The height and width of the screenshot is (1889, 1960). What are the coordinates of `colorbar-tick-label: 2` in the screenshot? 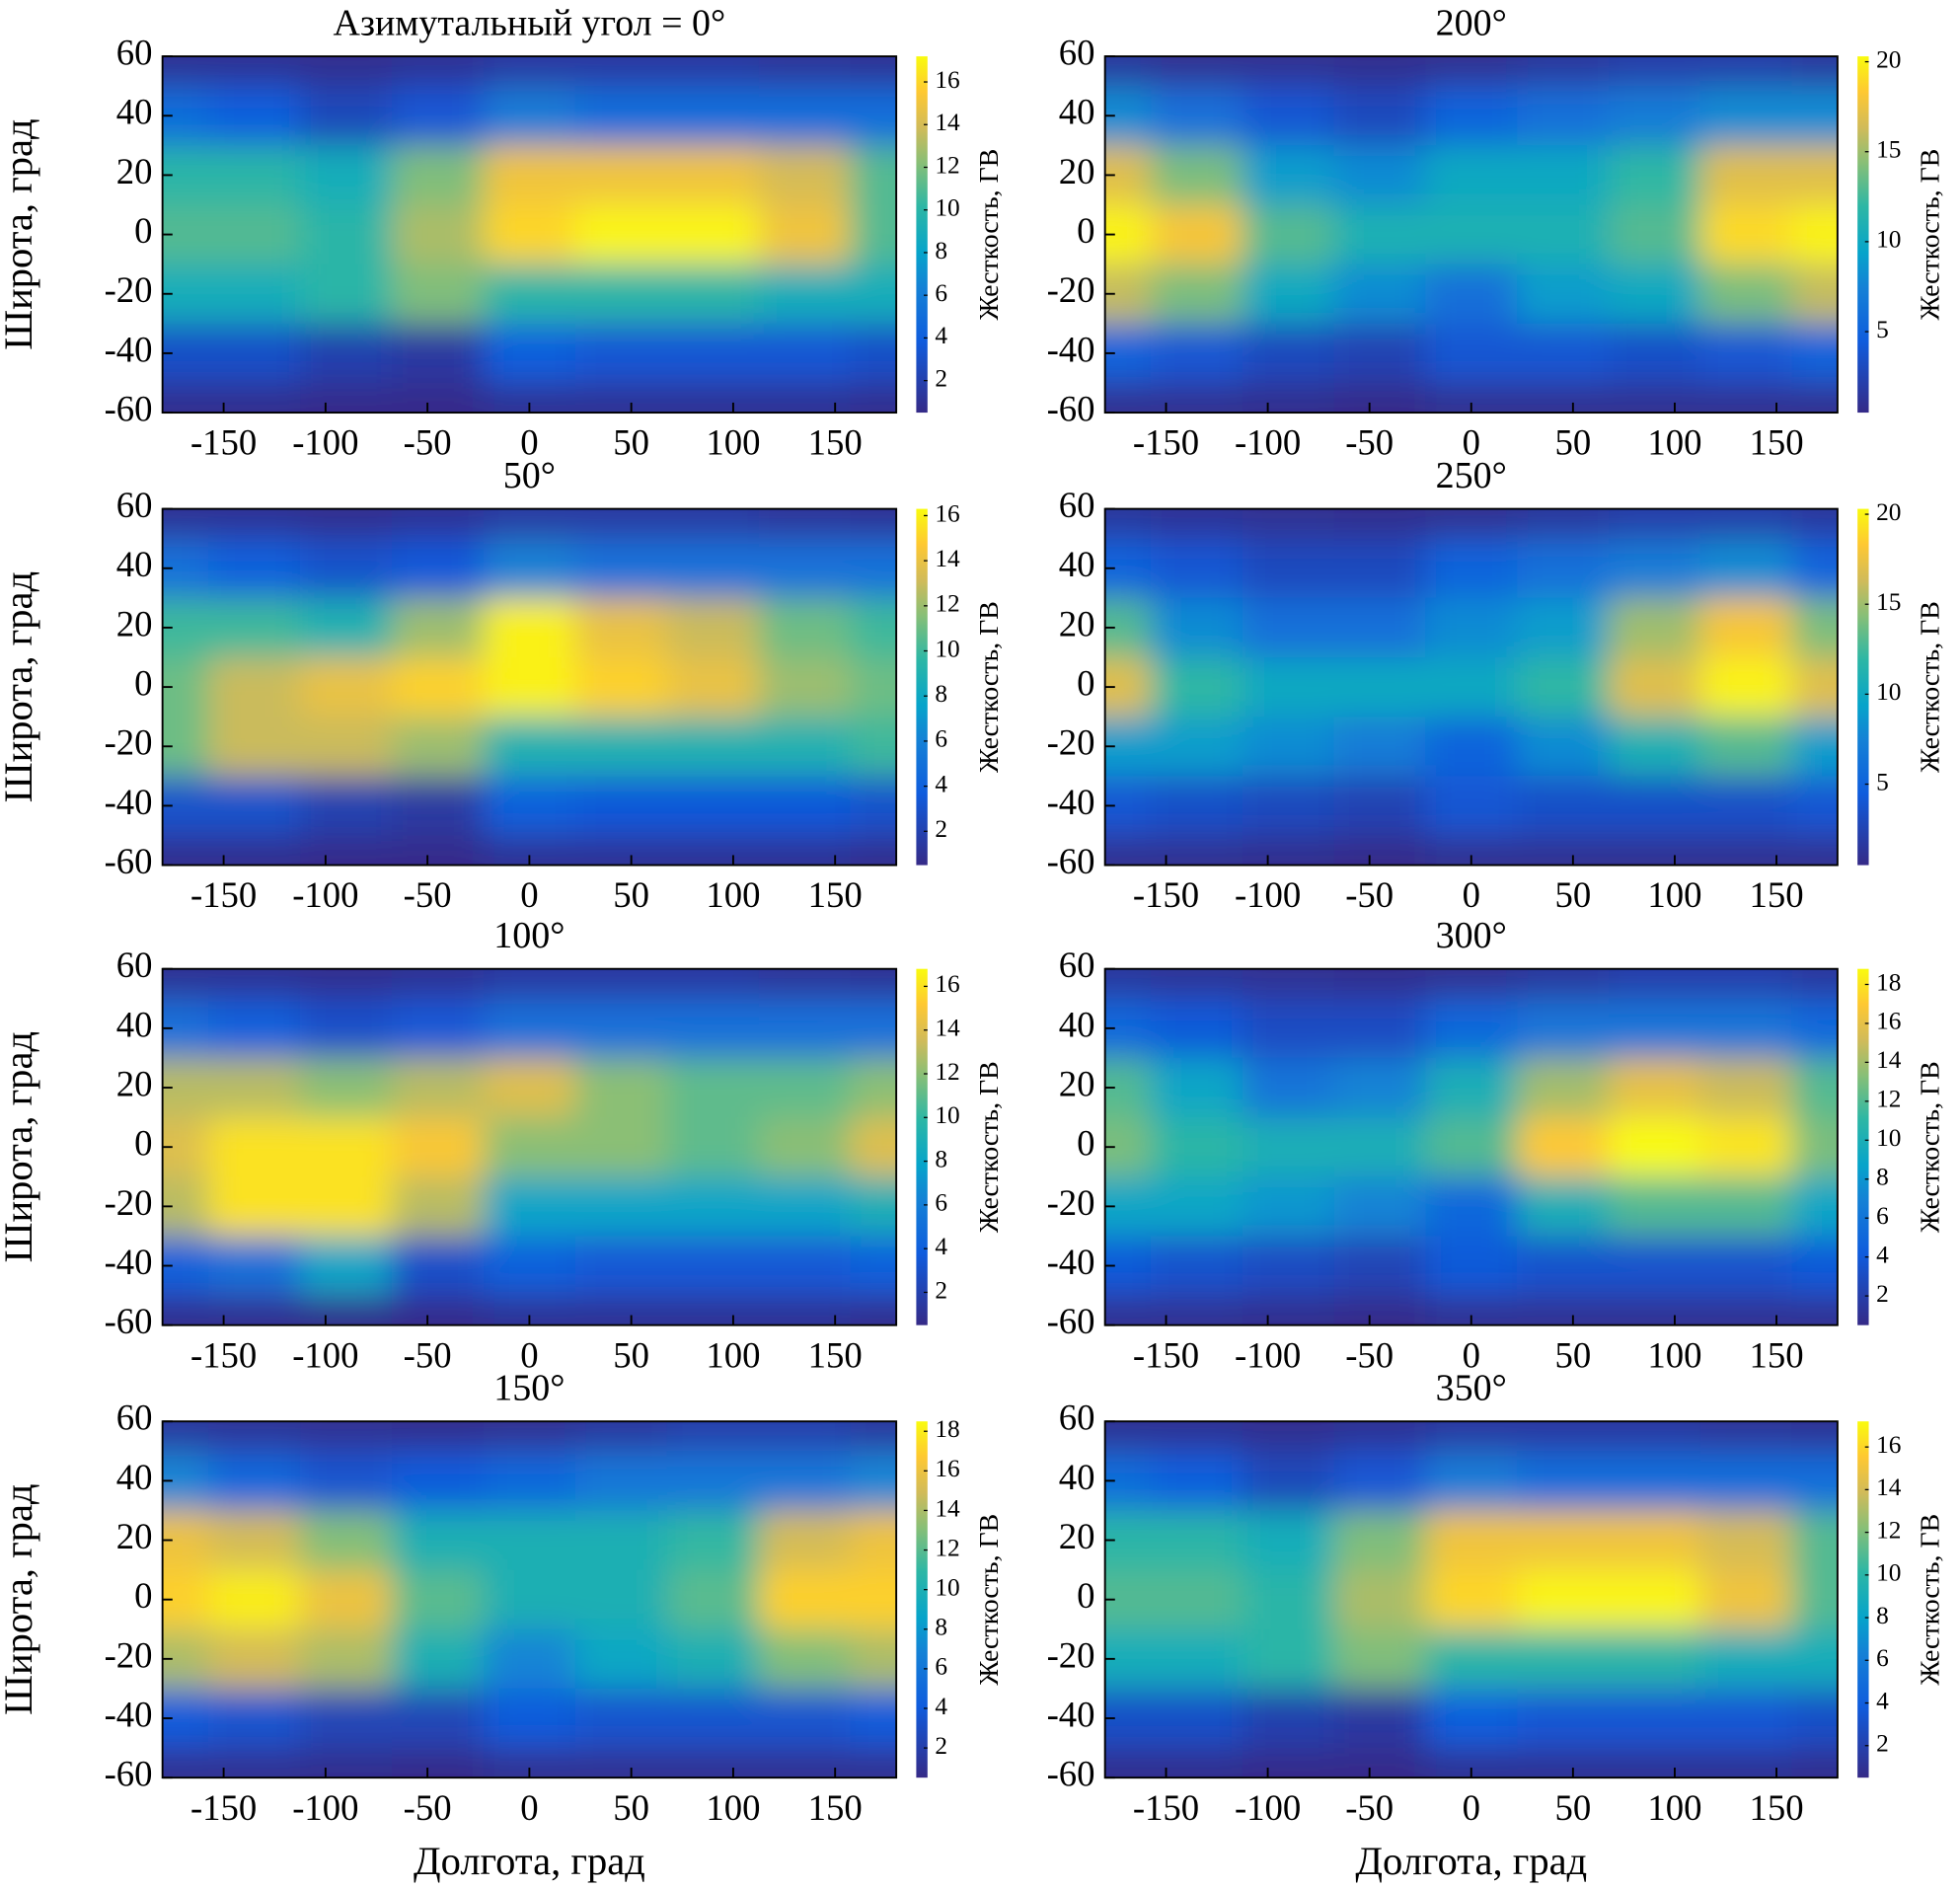 It's located at (1882, 1294).